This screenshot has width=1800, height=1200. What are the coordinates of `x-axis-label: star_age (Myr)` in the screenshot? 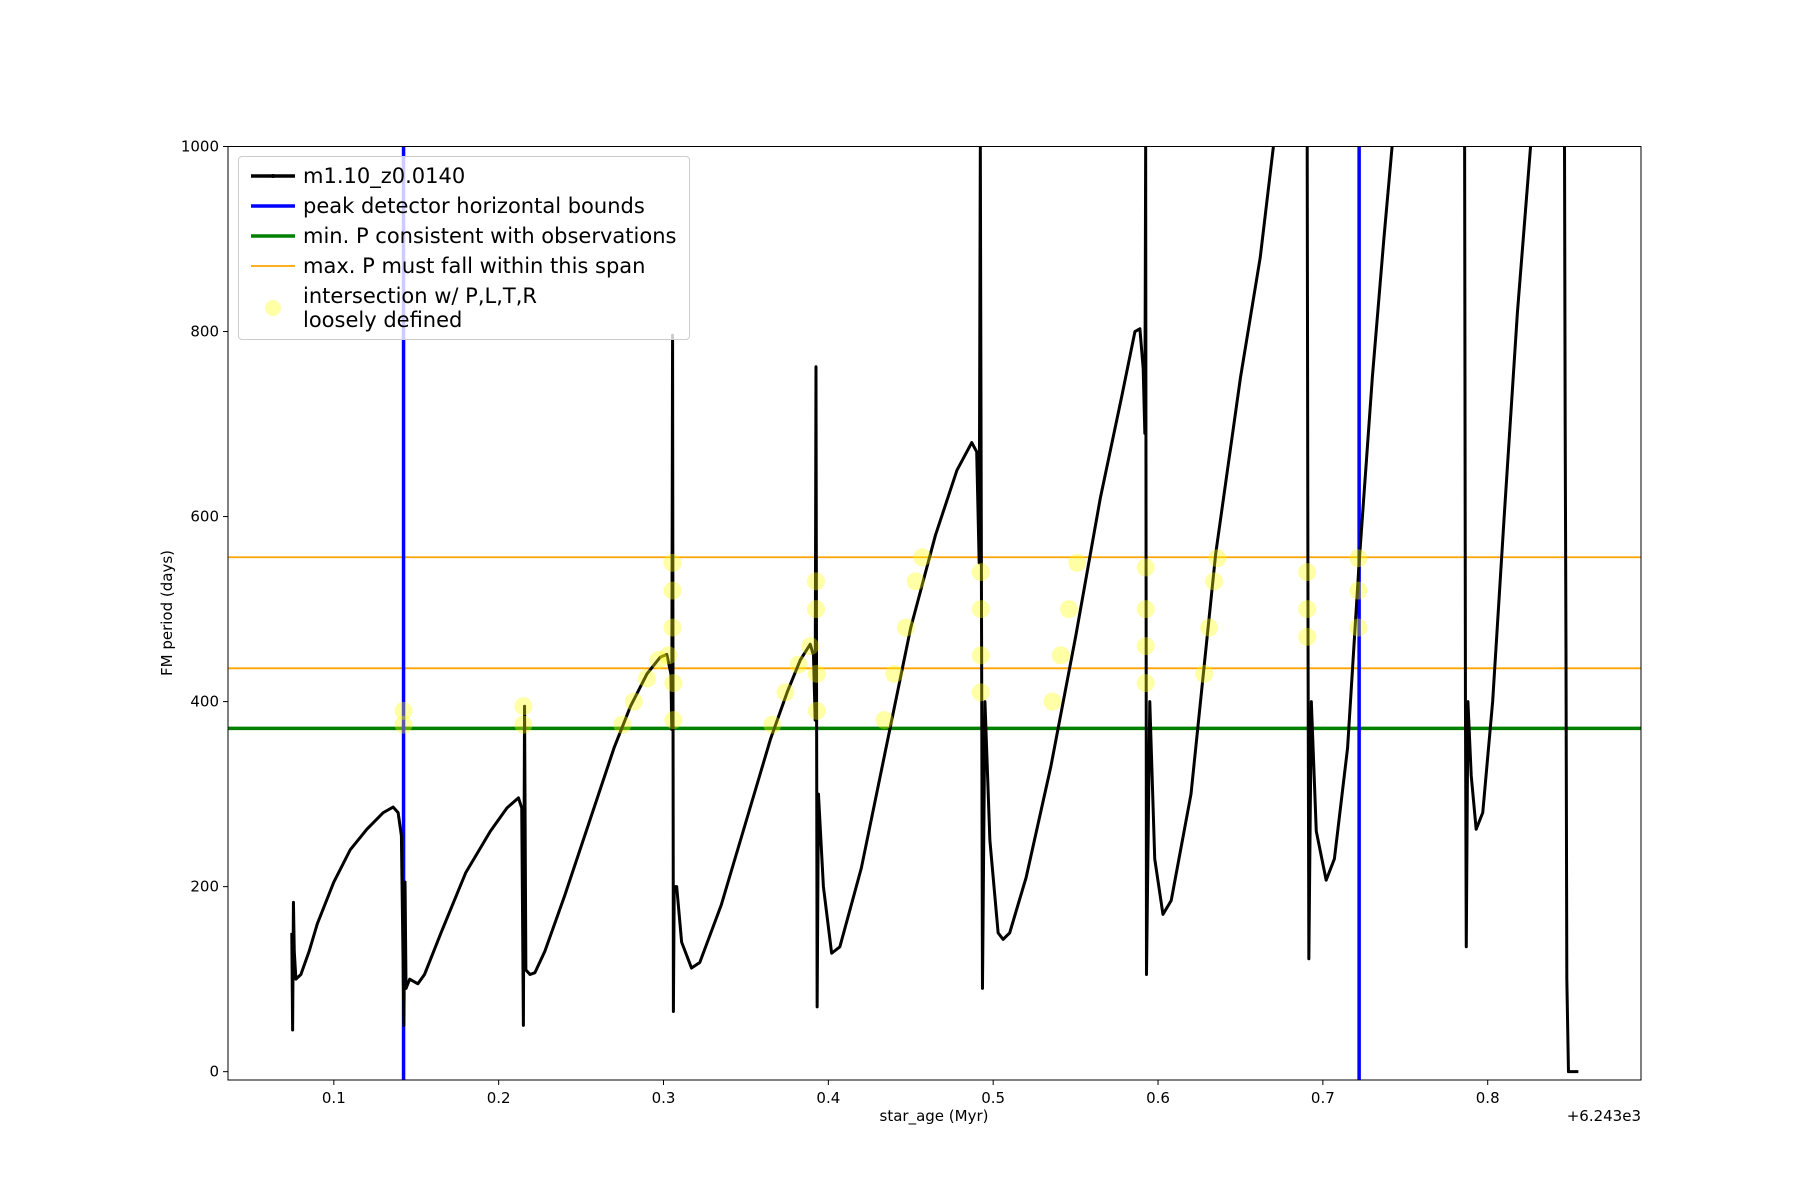 It's located at (934, 1116).